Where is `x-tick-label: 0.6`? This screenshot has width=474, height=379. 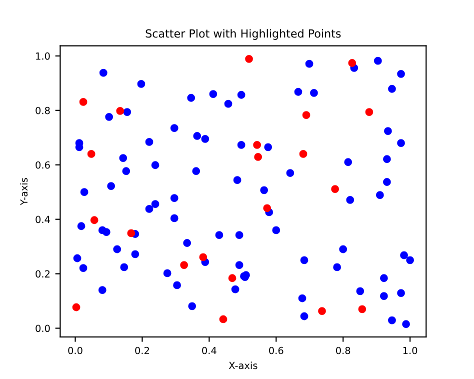
x-tick-label: 0.6 is located at coordinates (276, 350).